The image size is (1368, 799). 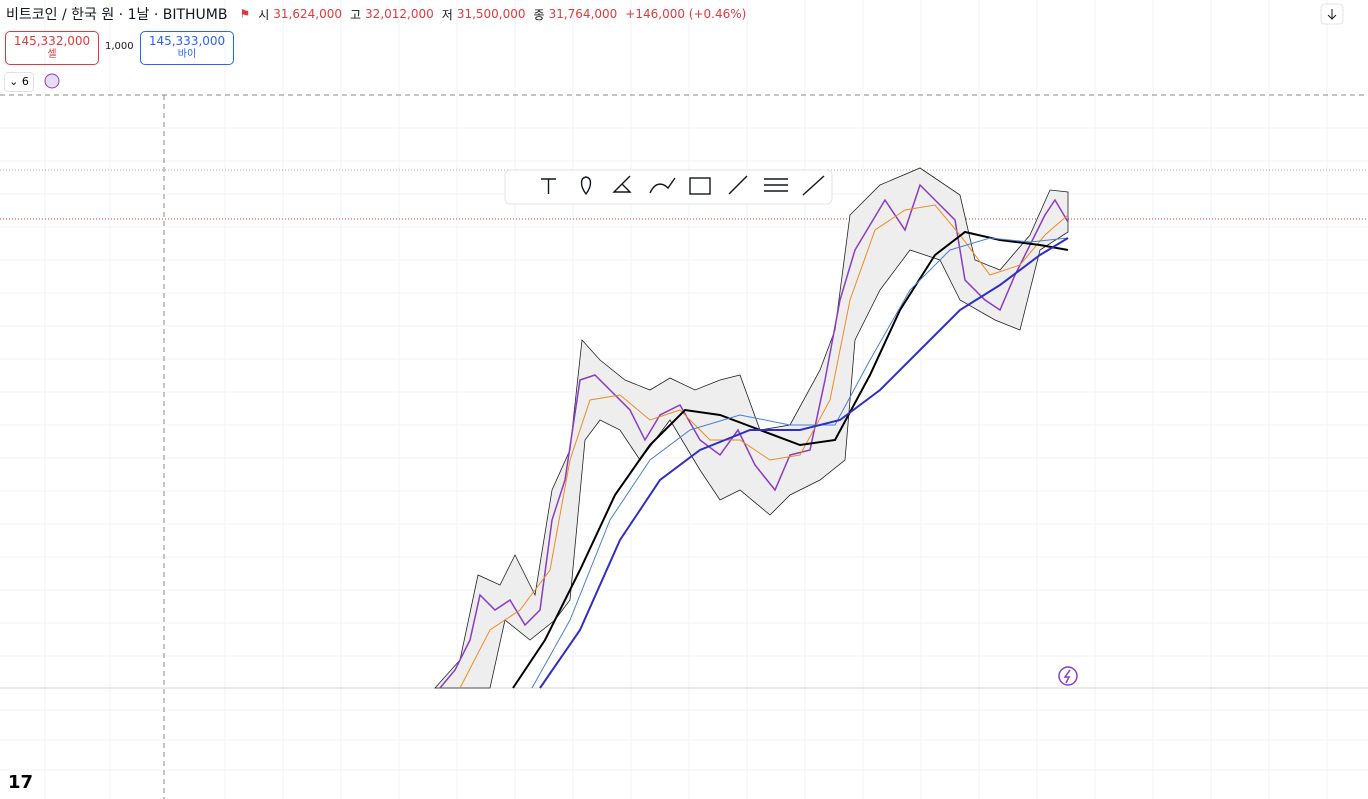 What do you see at coordinates (119, 46) in the screenshot?
I see `quantity: 1,000` at bounding box center [119, 46].